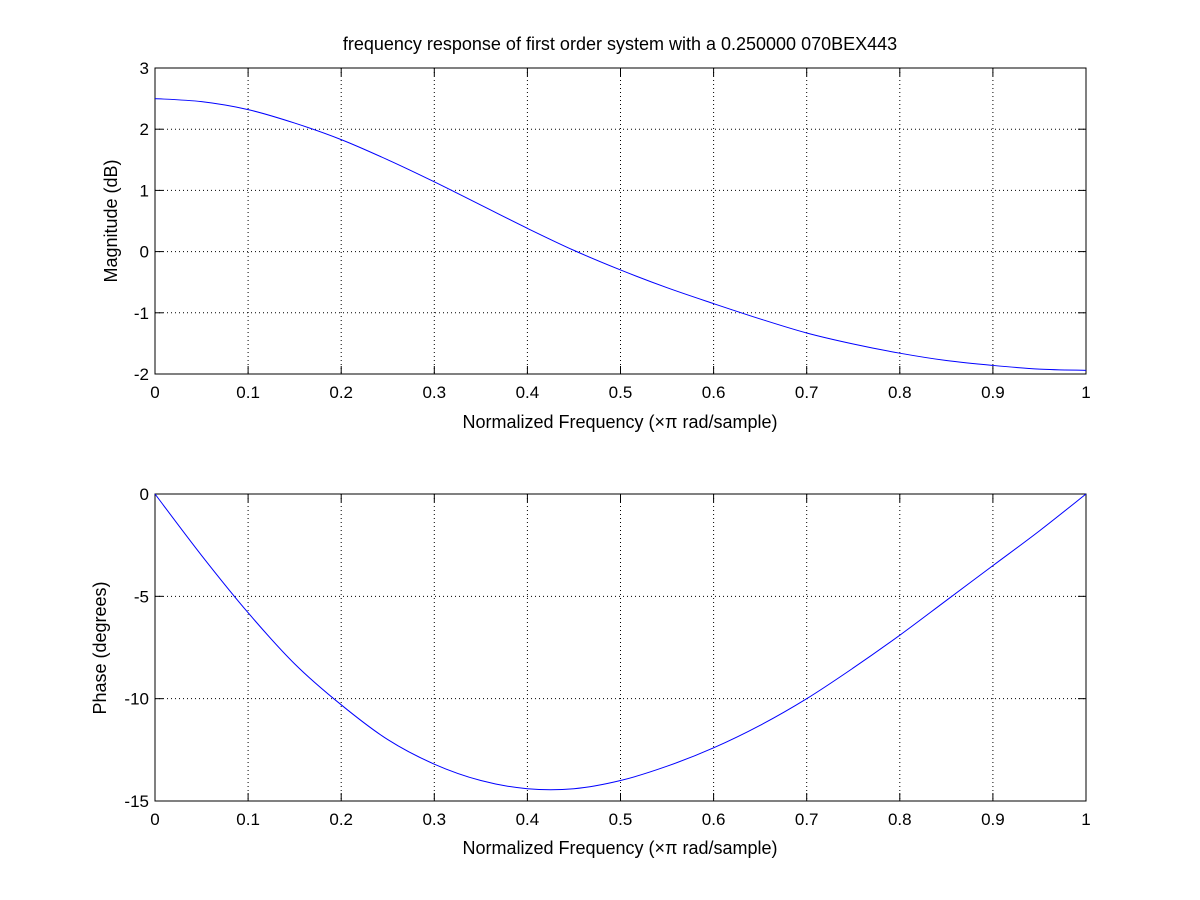 The height and width of the screenshot is (900, 1200). What do you see at coordinates (341, 819) in the screenshot?
I see `phase-x-tick-label: 0.2` at bounding box center [341, 819].